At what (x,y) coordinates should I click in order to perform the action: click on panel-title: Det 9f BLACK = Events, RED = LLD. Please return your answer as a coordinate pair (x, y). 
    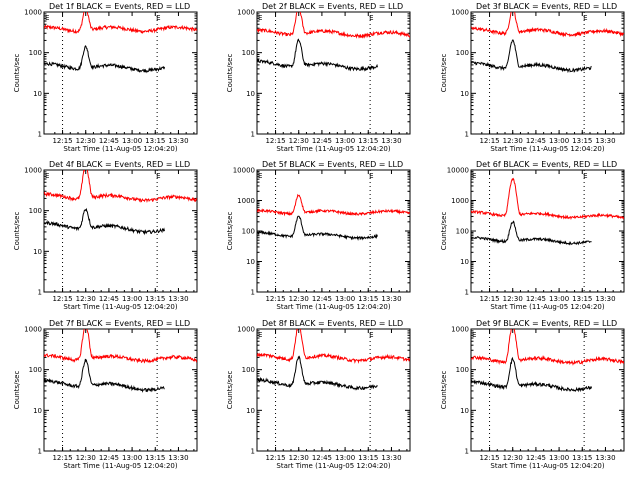
    Looking at the image, I should click on (546, 323).